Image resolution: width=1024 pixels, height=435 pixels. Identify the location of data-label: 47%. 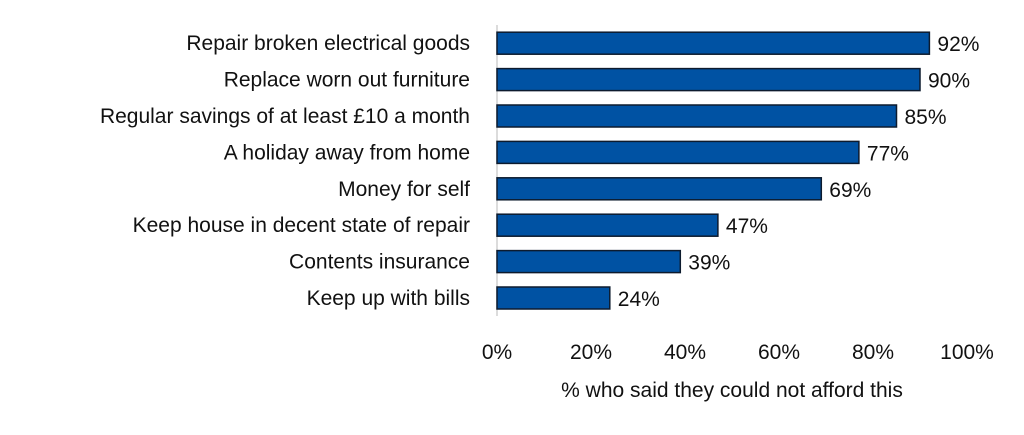
(747, 226).